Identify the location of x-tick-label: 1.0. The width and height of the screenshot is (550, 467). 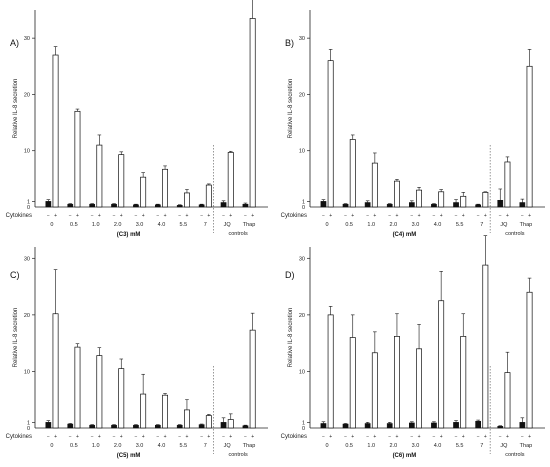
(96, 225).